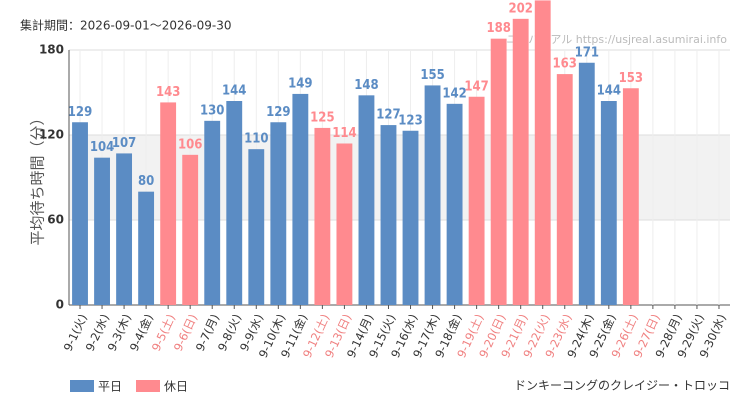 The height and width of the screenshot is (410, 750). What do you see at coordinates (125, 25) in the screenshot?
I see `chart-title: 集計期間：2026-09-01～2026-09-30` at bounding box center [125, 25].